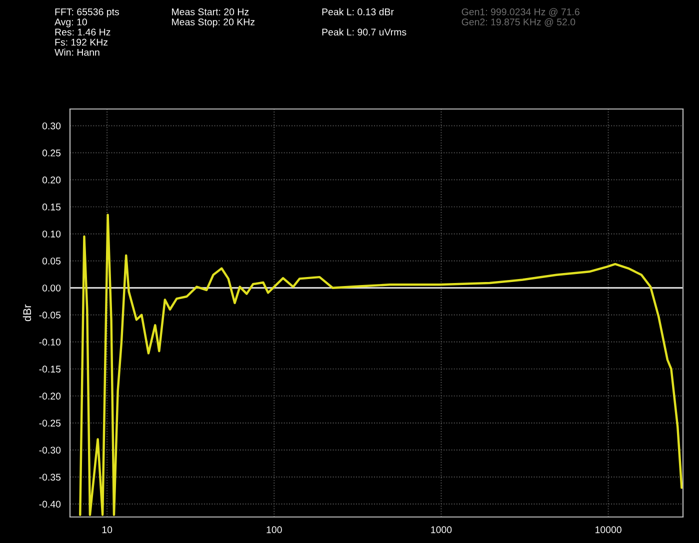 This screenshot has width=699, height=543. I want to click on y-tick-label: 0.30, so click(51, 126).